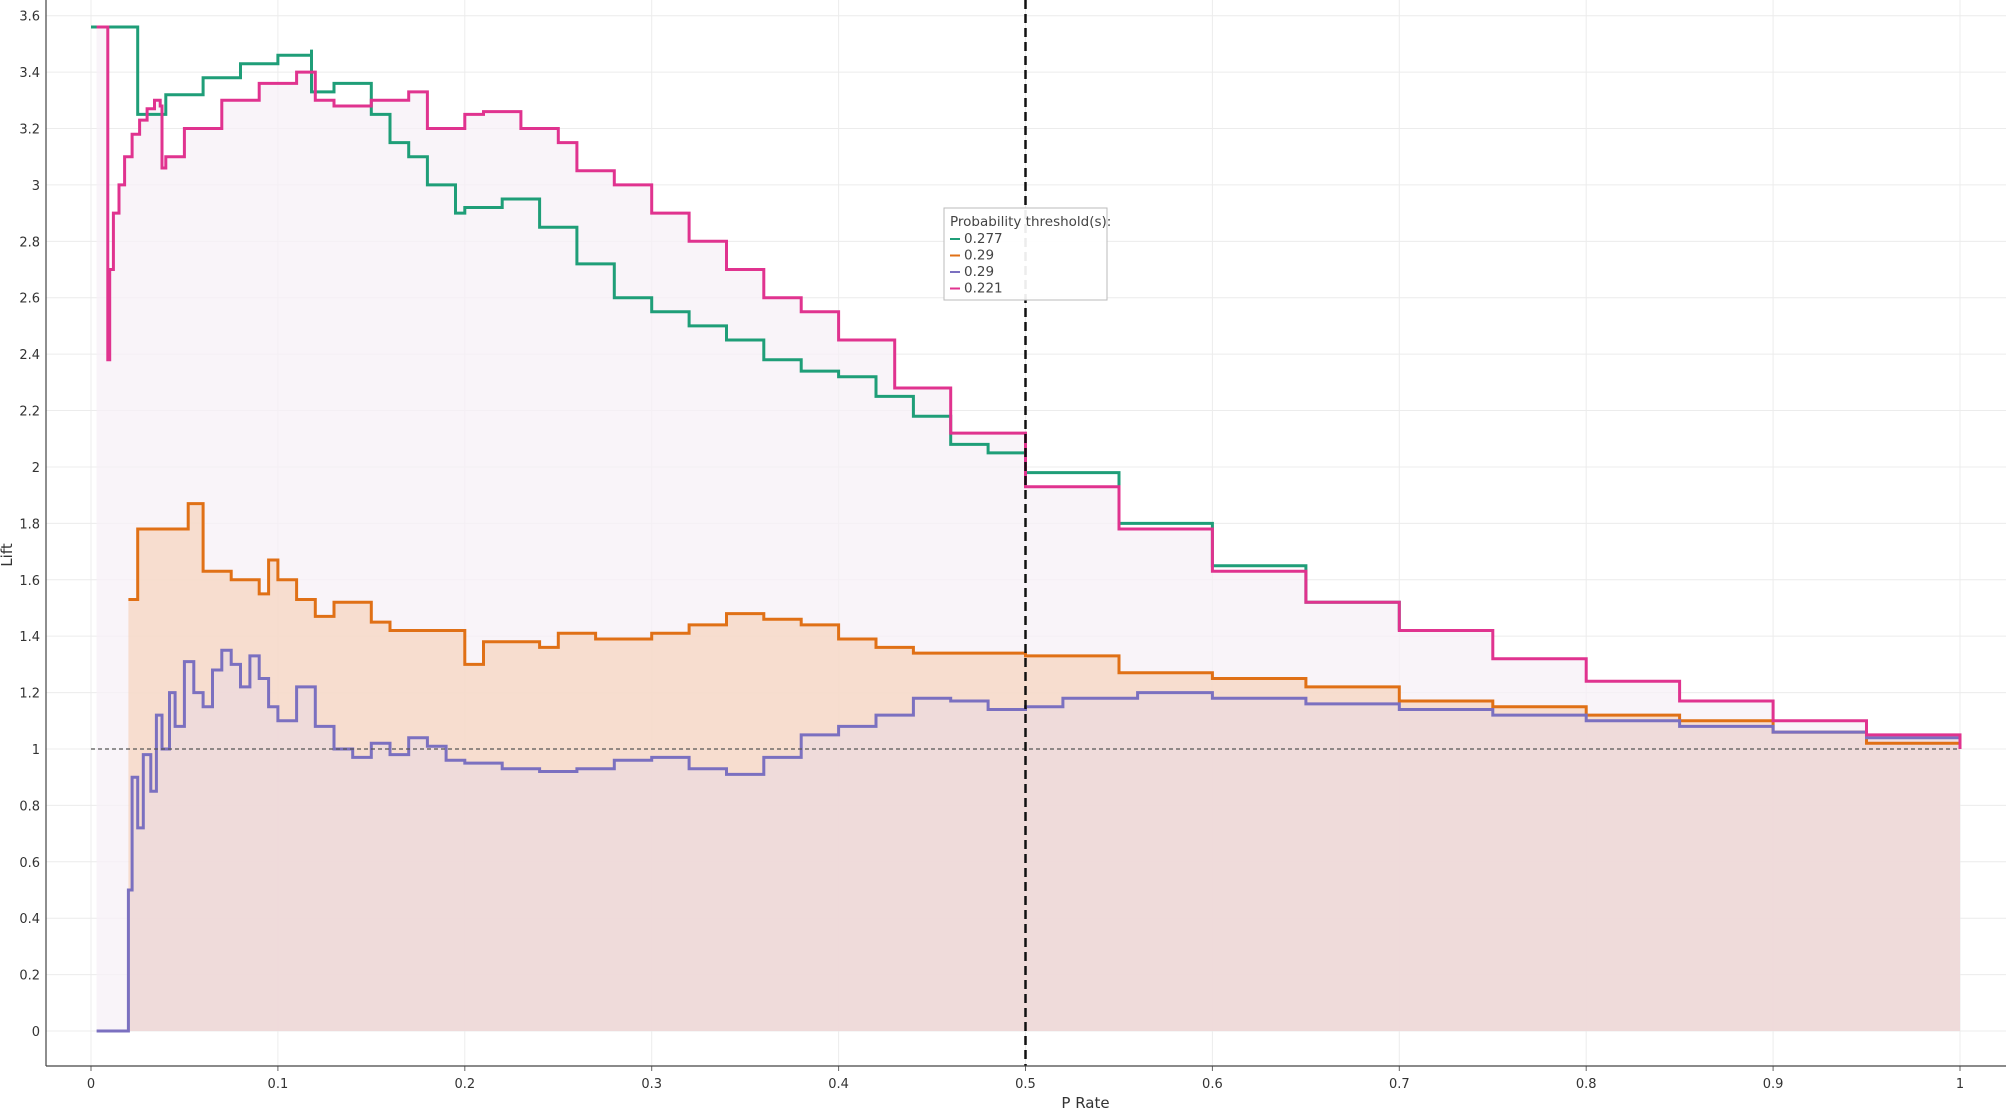  Describe the element at coordinates (29, 17) in the screenshot. I see `y-tick-label: 3.6` at that location.